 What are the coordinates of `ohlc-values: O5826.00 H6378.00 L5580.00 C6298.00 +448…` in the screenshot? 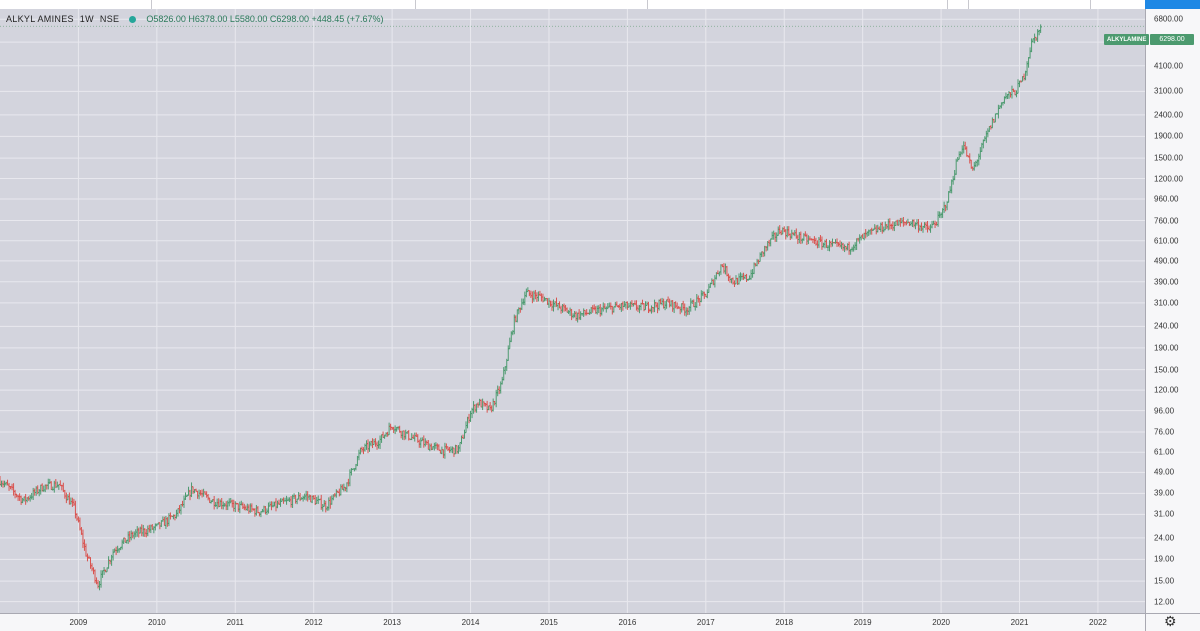 It's located at (265, 19).